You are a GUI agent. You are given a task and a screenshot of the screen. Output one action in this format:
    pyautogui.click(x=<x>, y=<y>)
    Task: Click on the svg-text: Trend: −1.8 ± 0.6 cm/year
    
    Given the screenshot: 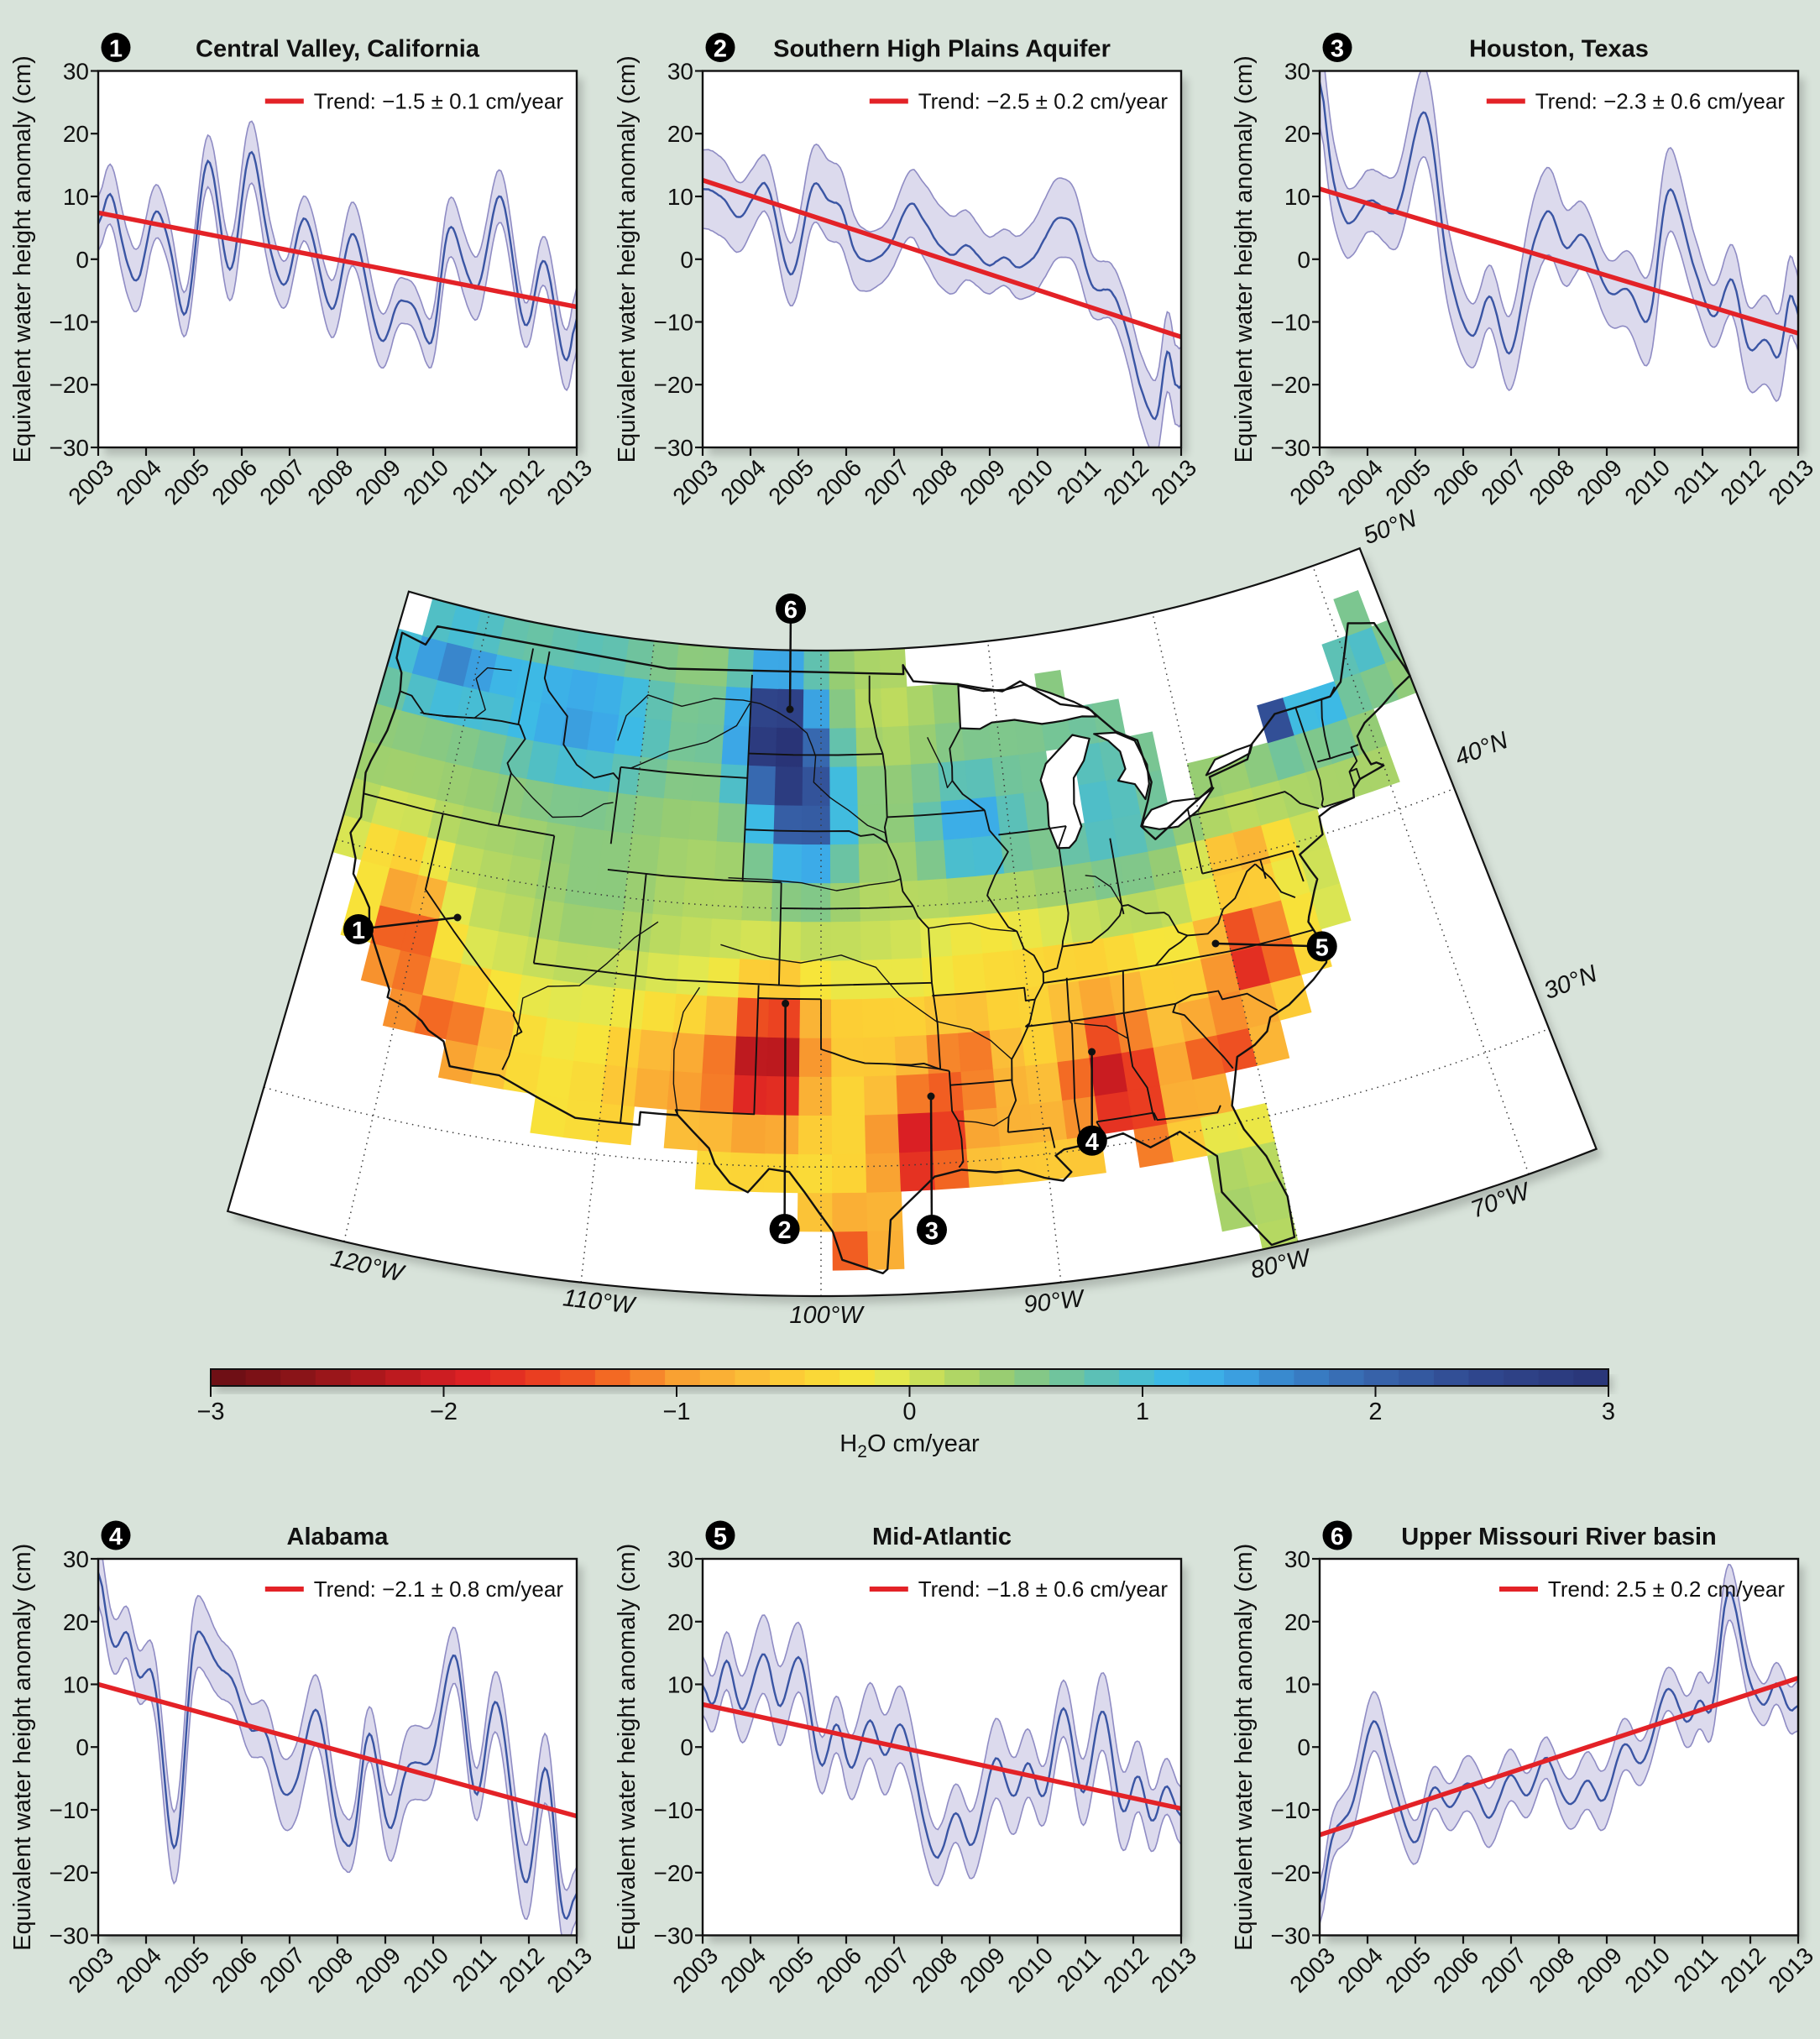 What is the action you would take?
    pyautogui.click(x=1043, y=1589)
    